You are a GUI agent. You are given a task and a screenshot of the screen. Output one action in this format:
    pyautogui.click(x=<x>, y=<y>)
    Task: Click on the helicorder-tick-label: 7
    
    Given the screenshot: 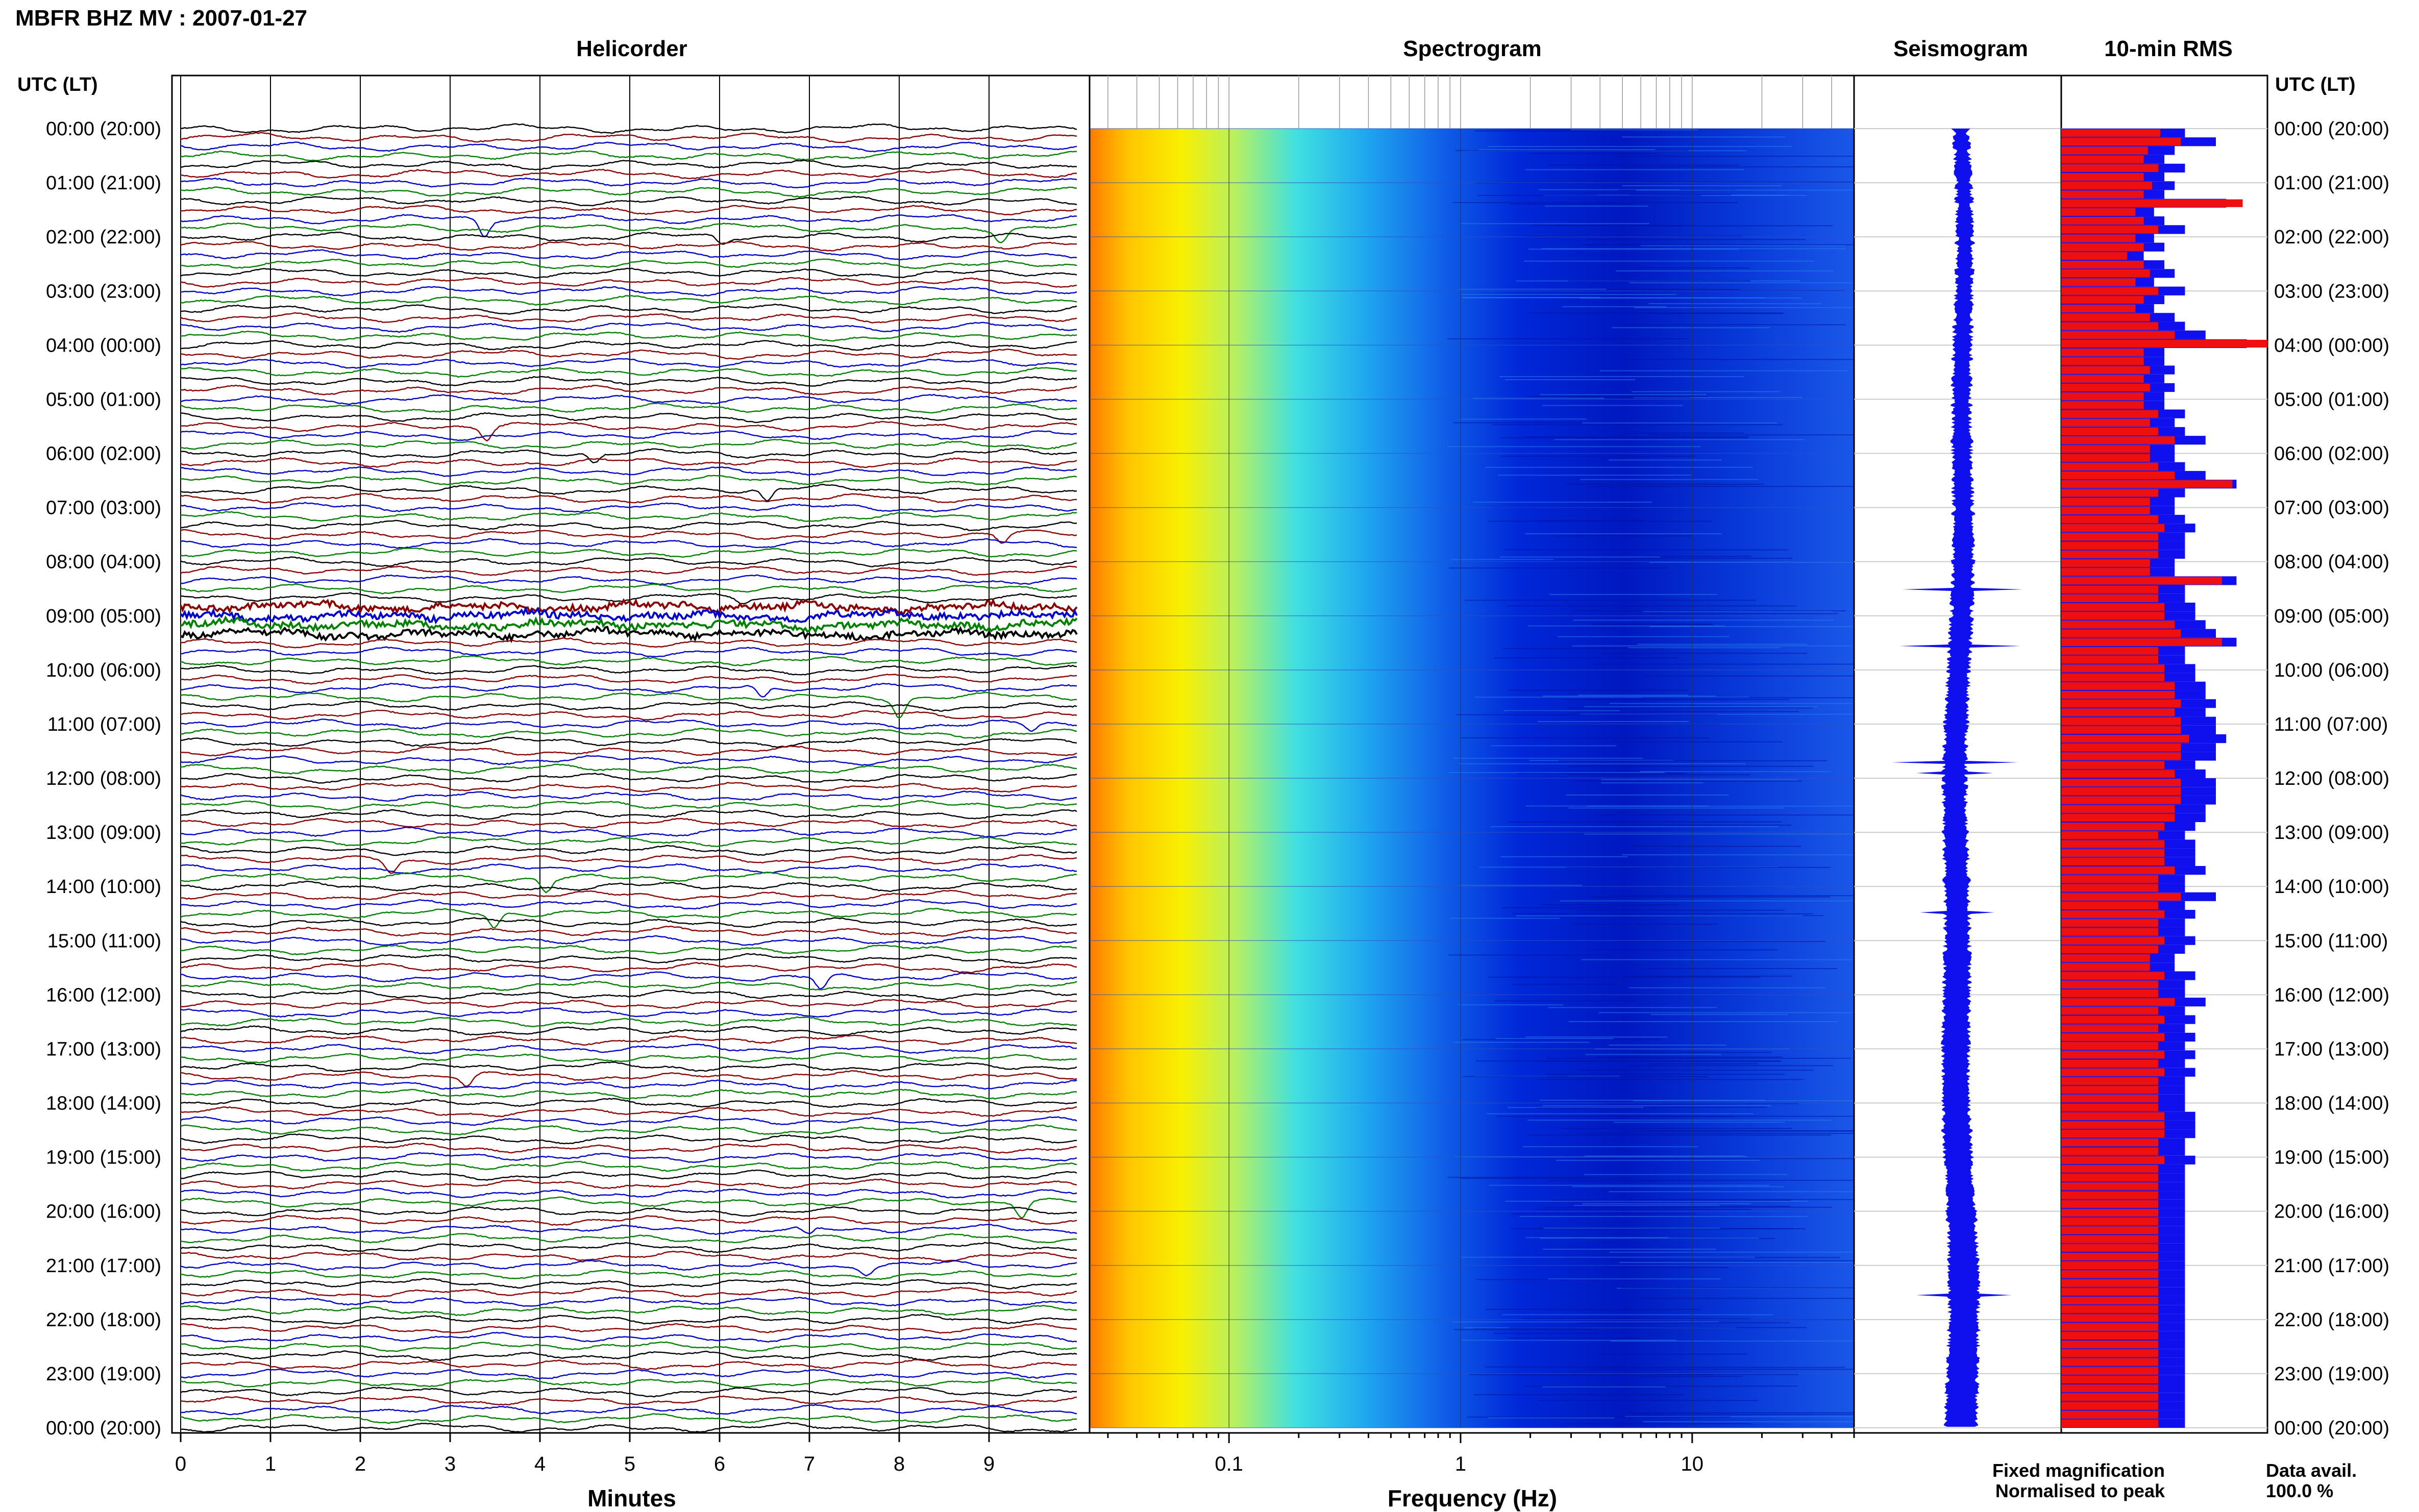 What is the action you would take?
    pyautogui.click(x=809, y=1464)
    